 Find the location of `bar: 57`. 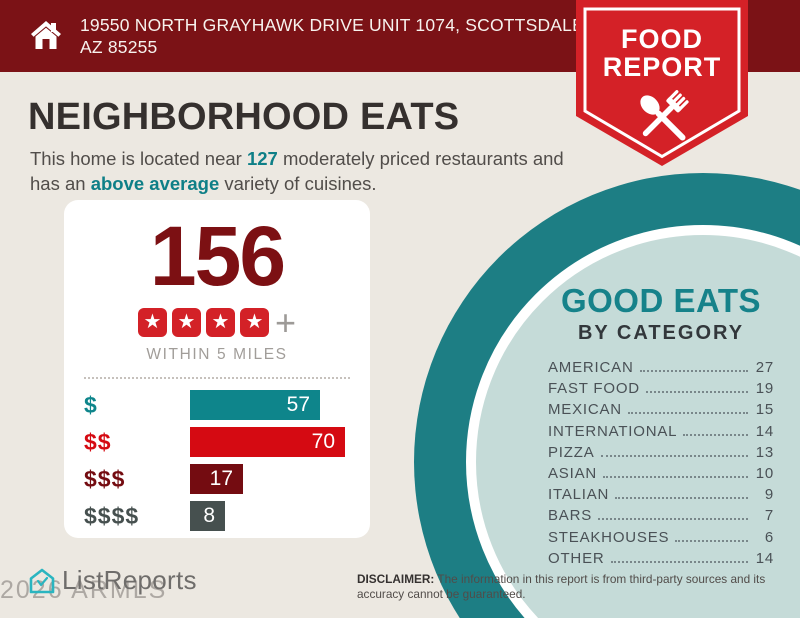

bar: 57 is located at coordinates (255, 405).